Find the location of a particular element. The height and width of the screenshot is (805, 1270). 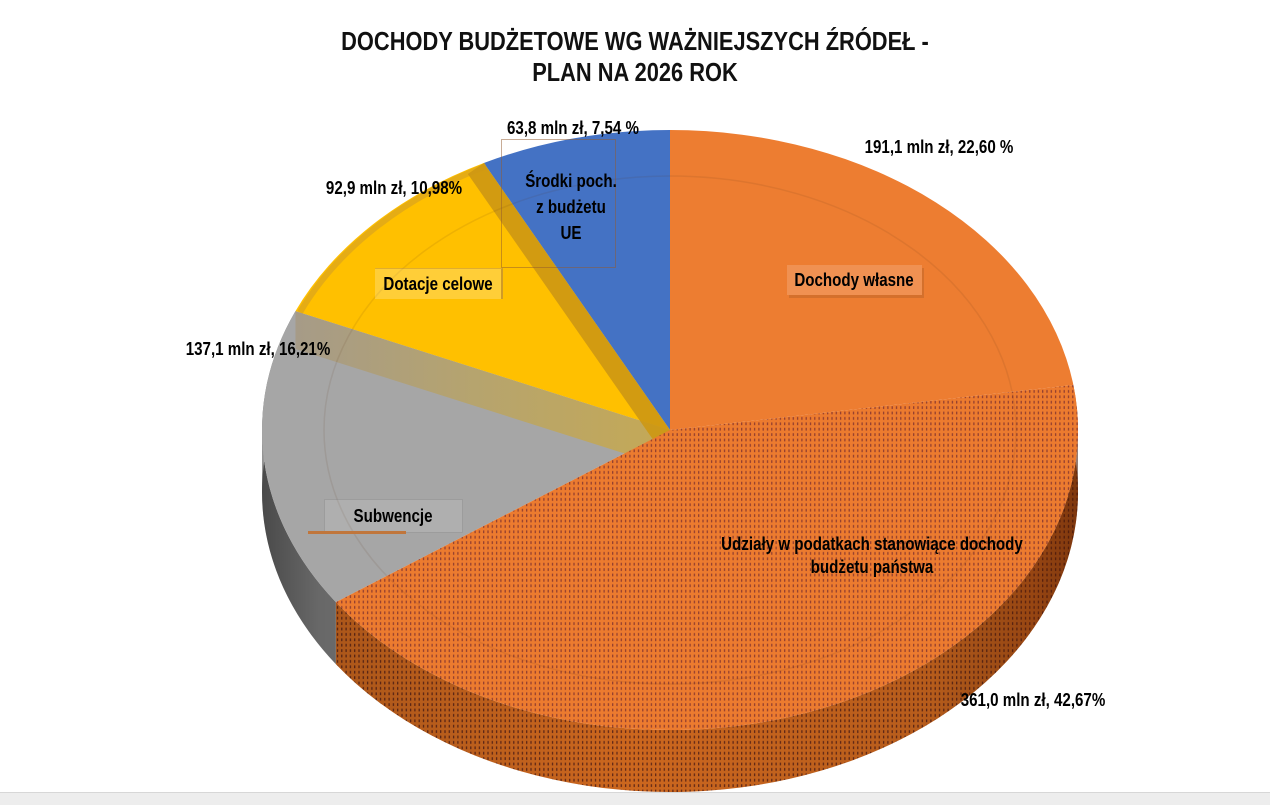

slice-dochody-wlasne is located at coordinates (872, 280).